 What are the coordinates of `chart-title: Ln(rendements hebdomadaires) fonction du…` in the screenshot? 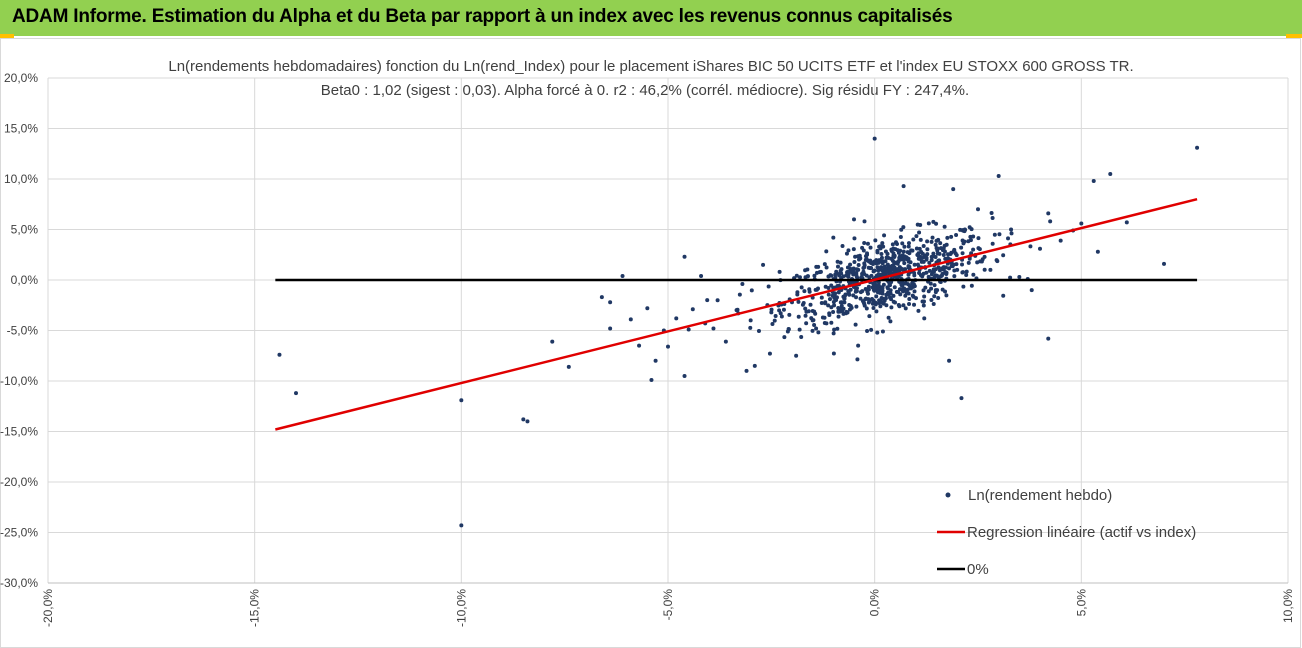 It's located at (650, 66).